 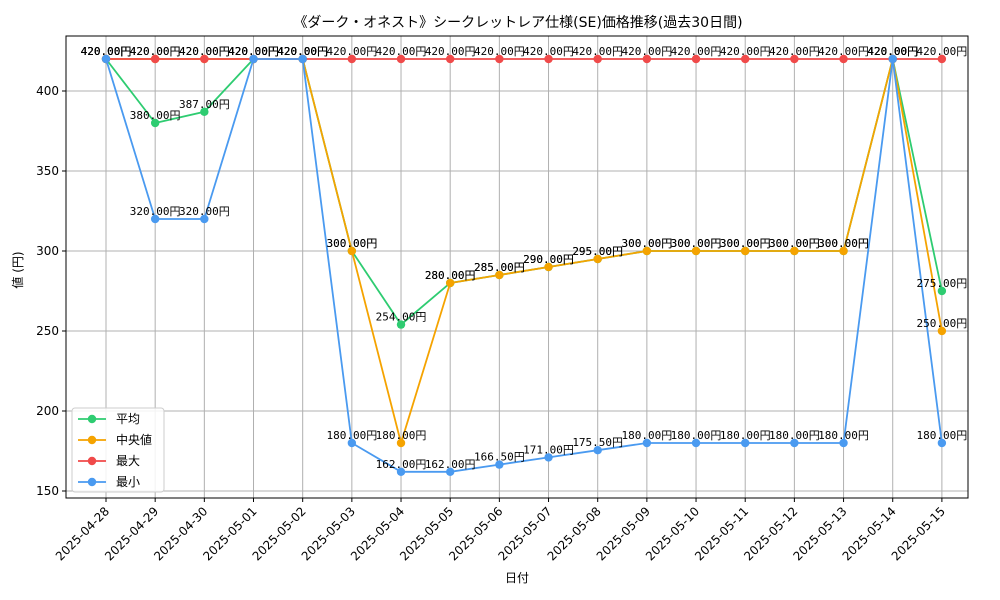 What do you see at coordinates (155, 115) in the screenshot?
I see `data-label: 380.00円` at bounding box center [155, 115].